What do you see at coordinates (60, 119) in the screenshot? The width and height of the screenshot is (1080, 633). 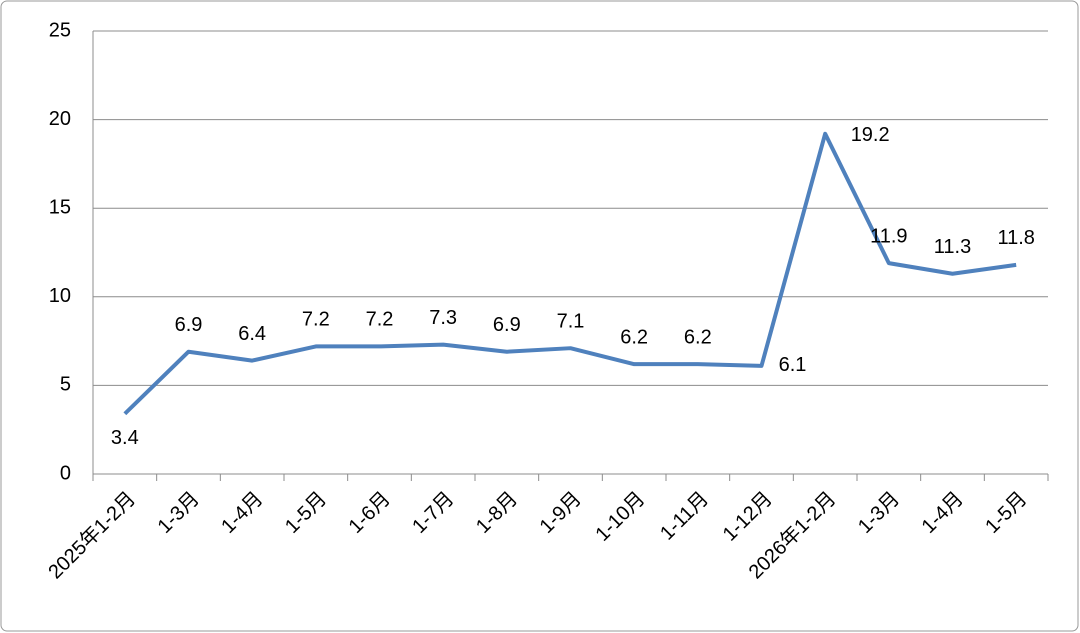 I see `y-tick-label: 20` at bounding box center [60, 119].